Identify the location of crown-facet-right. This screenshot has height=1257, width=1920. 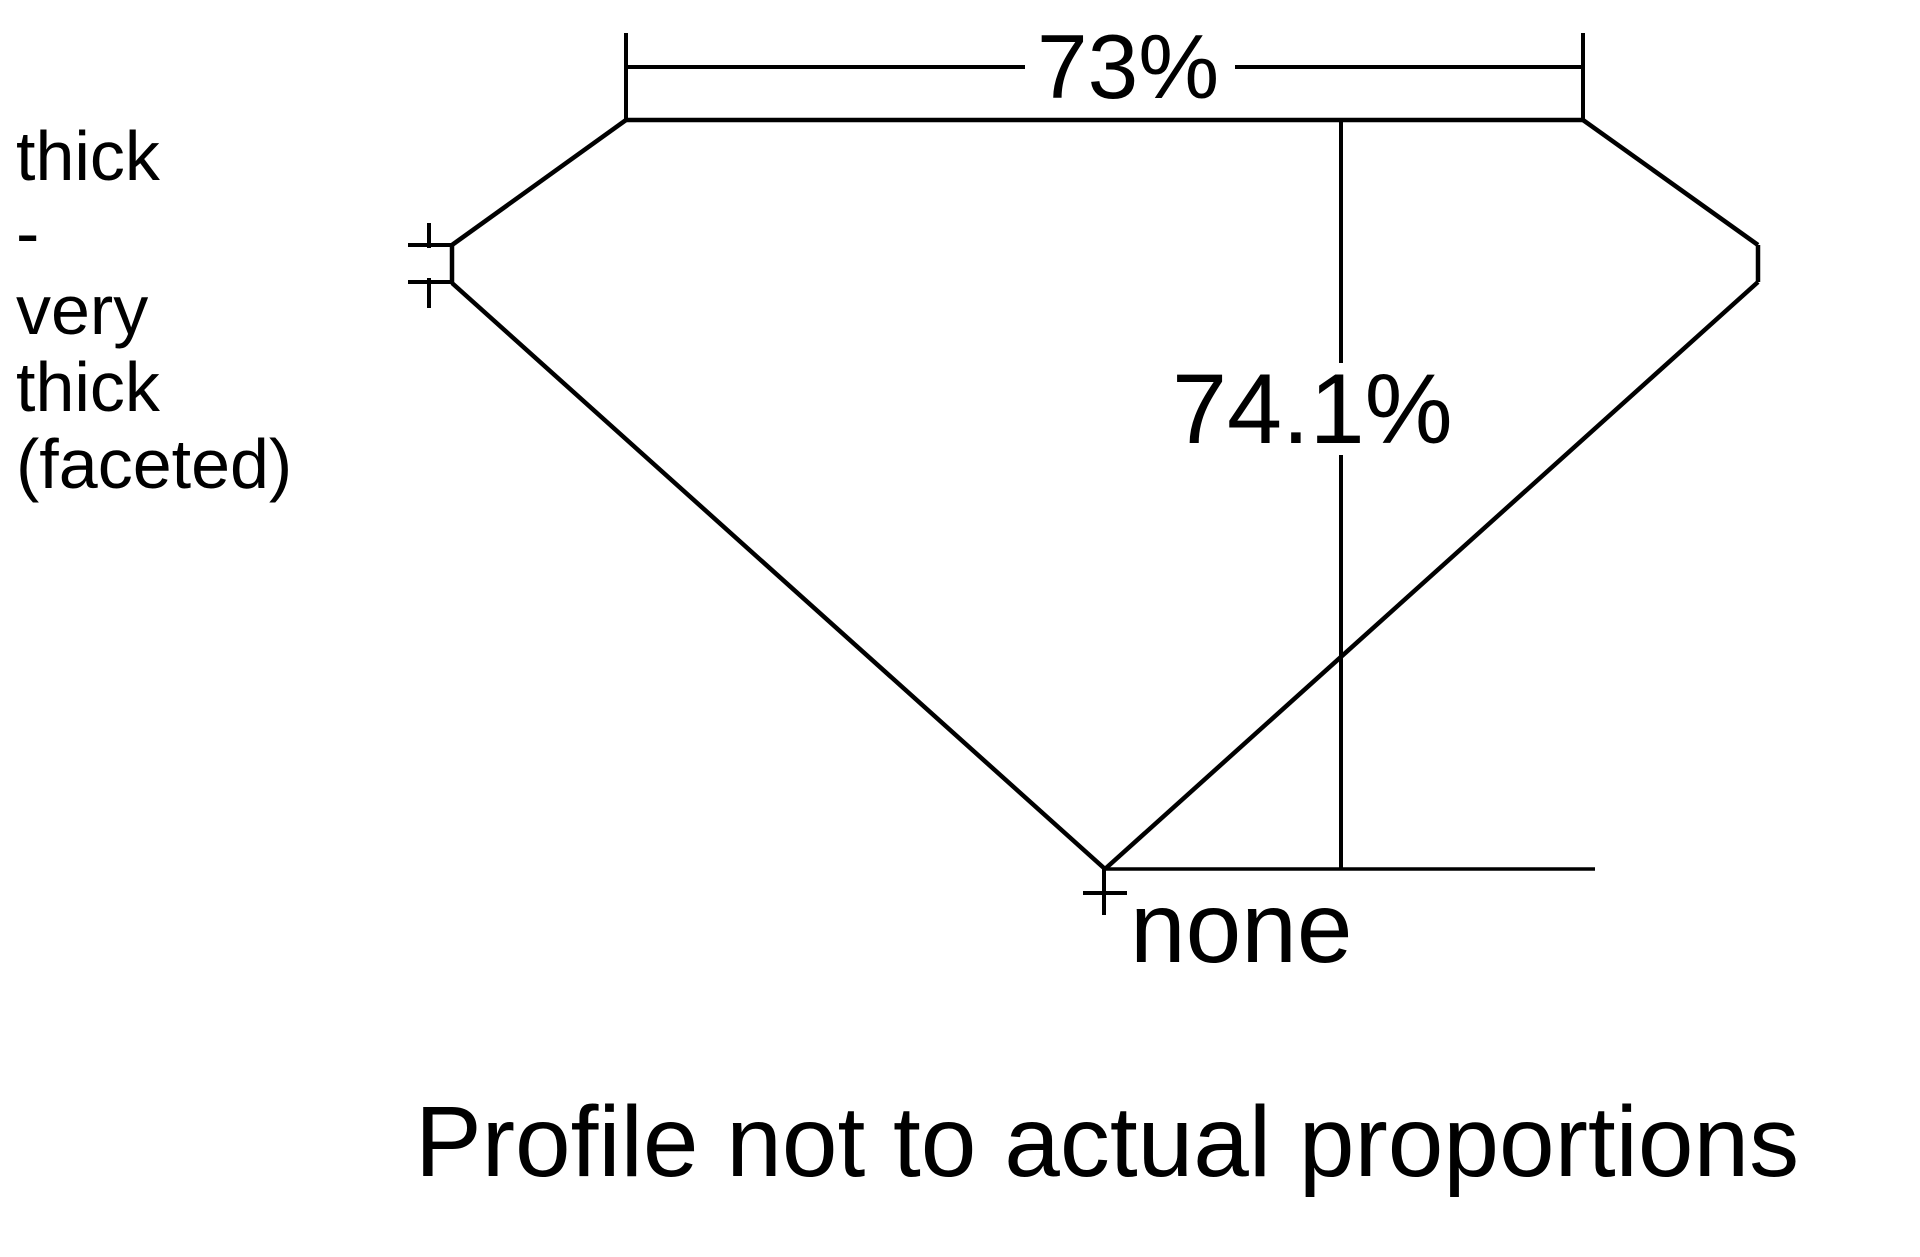
(1670, 182).